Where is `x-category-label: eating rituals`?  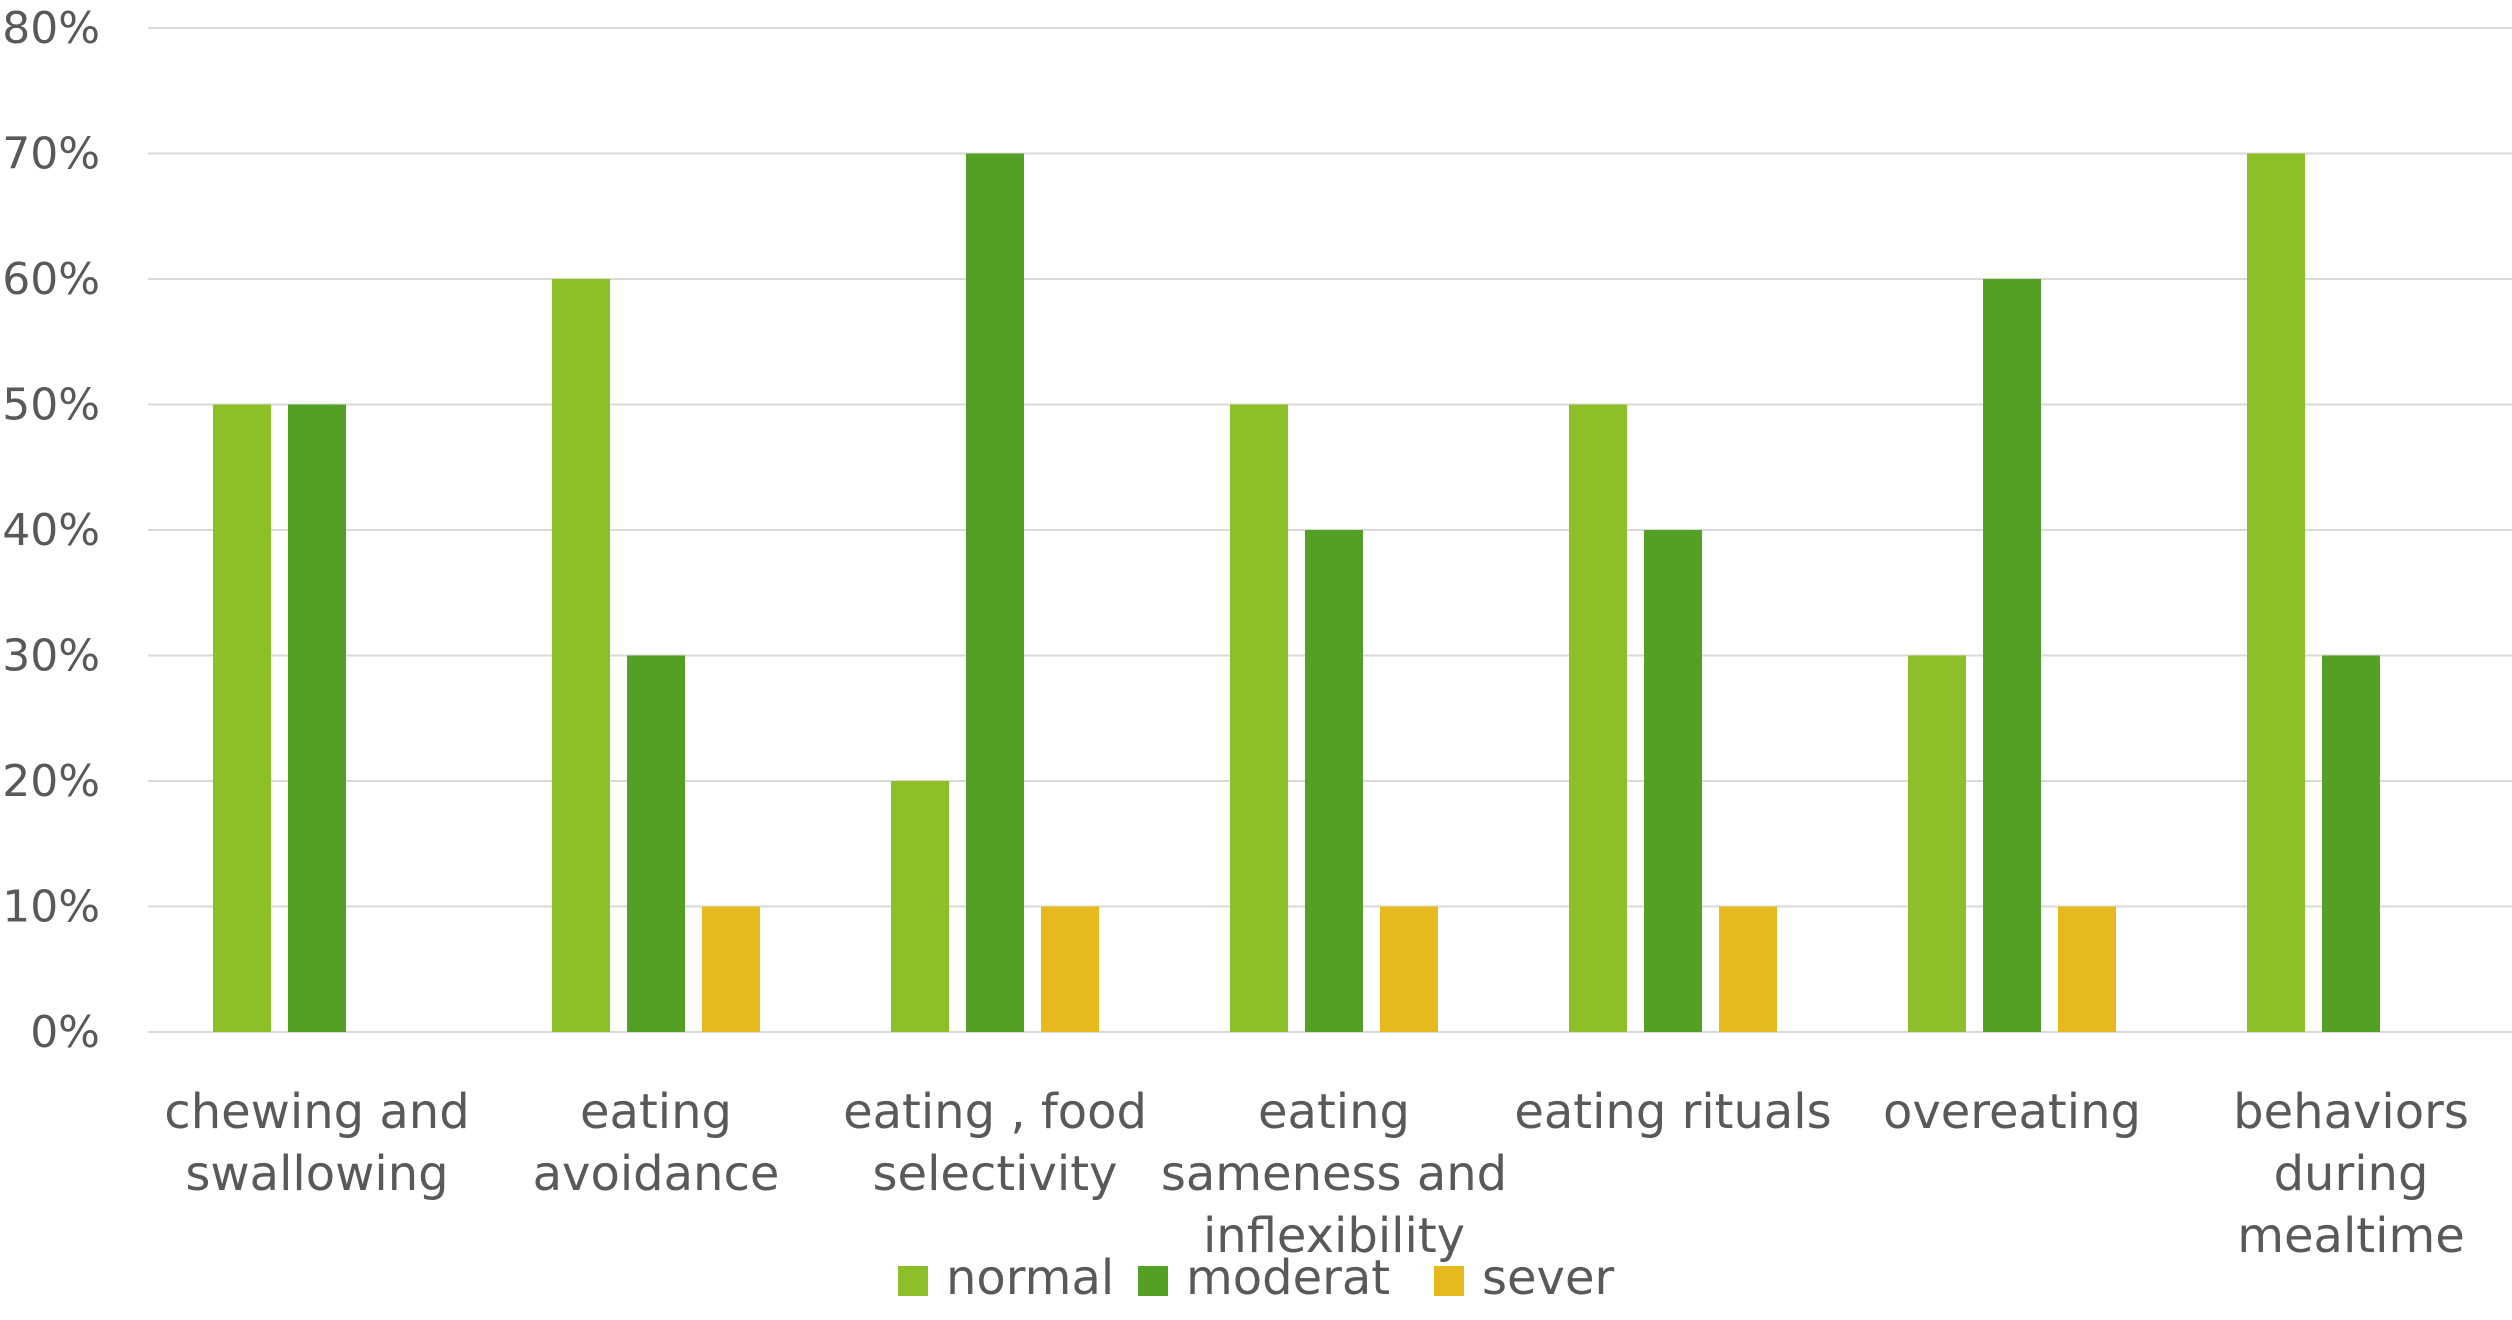
x-category-label: eating rituals is located at coordinates (1672, 1112).